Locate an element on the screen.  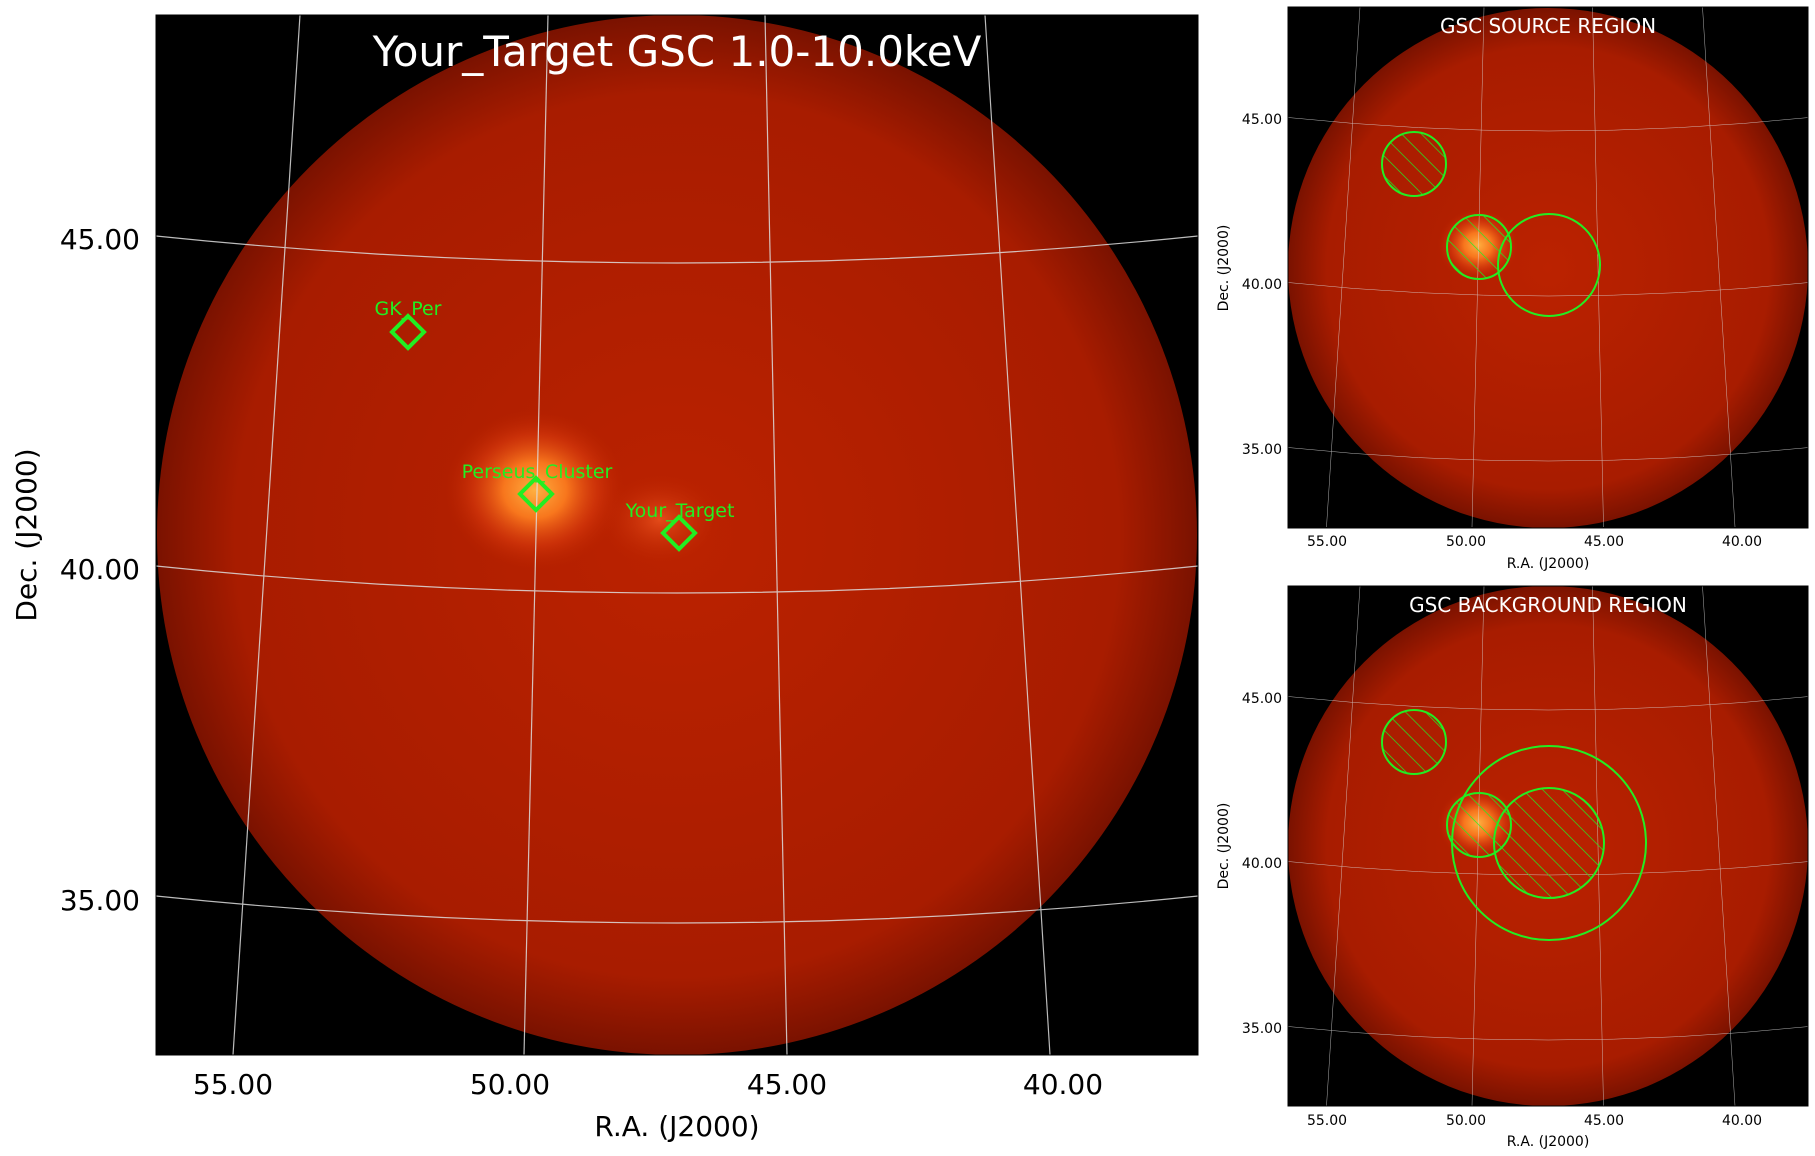
background-annulus-outer is located at coordinates (1549, 843).